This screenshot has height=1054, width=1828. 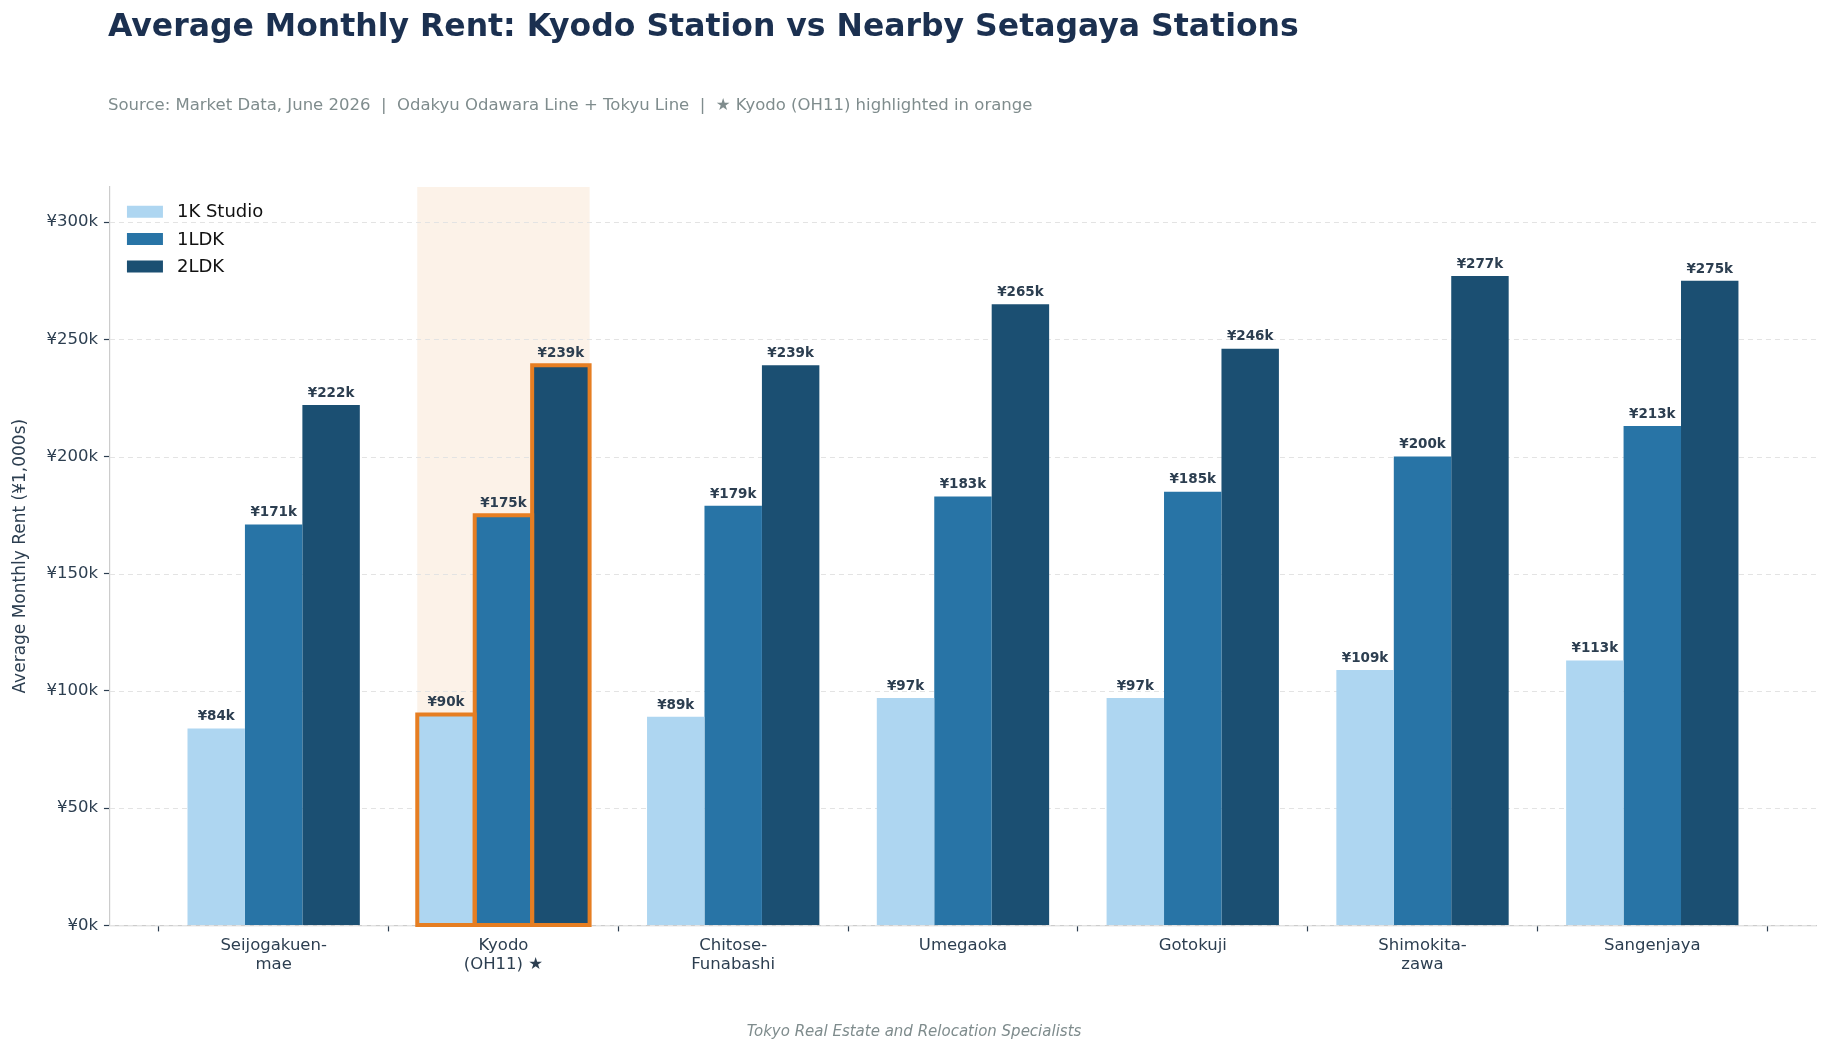 What do you see at coordinates (1652, 944) in the screenshot?
I see `x-tick-label: Sangenjaya` at bounding box center [1652, 944].